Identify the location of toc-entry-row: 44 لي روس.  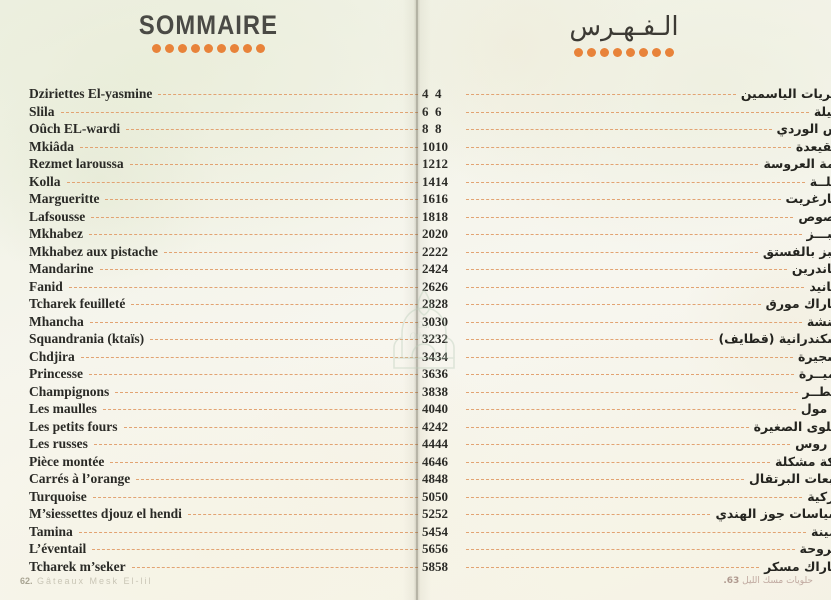
(633, 445).